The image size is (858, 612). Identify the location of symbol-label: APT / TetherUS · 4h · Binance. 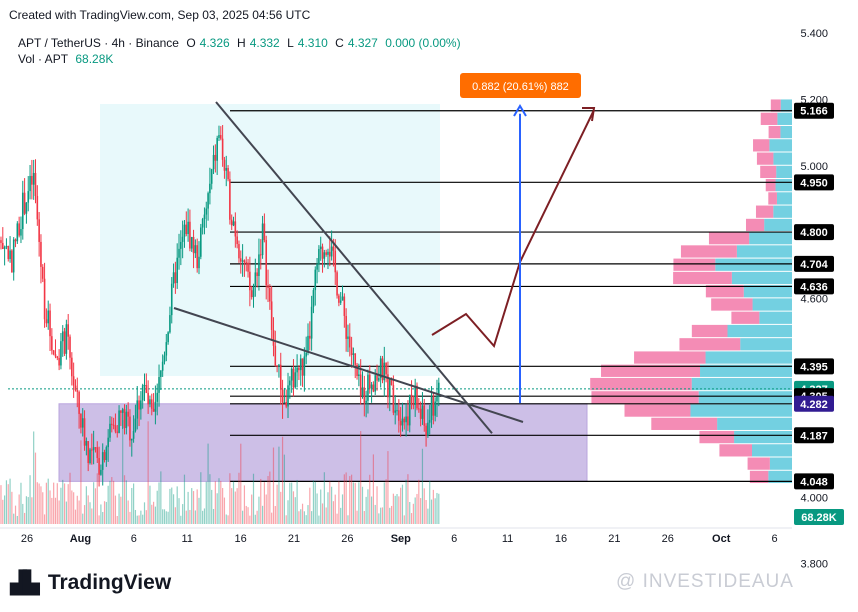
(98, 43).